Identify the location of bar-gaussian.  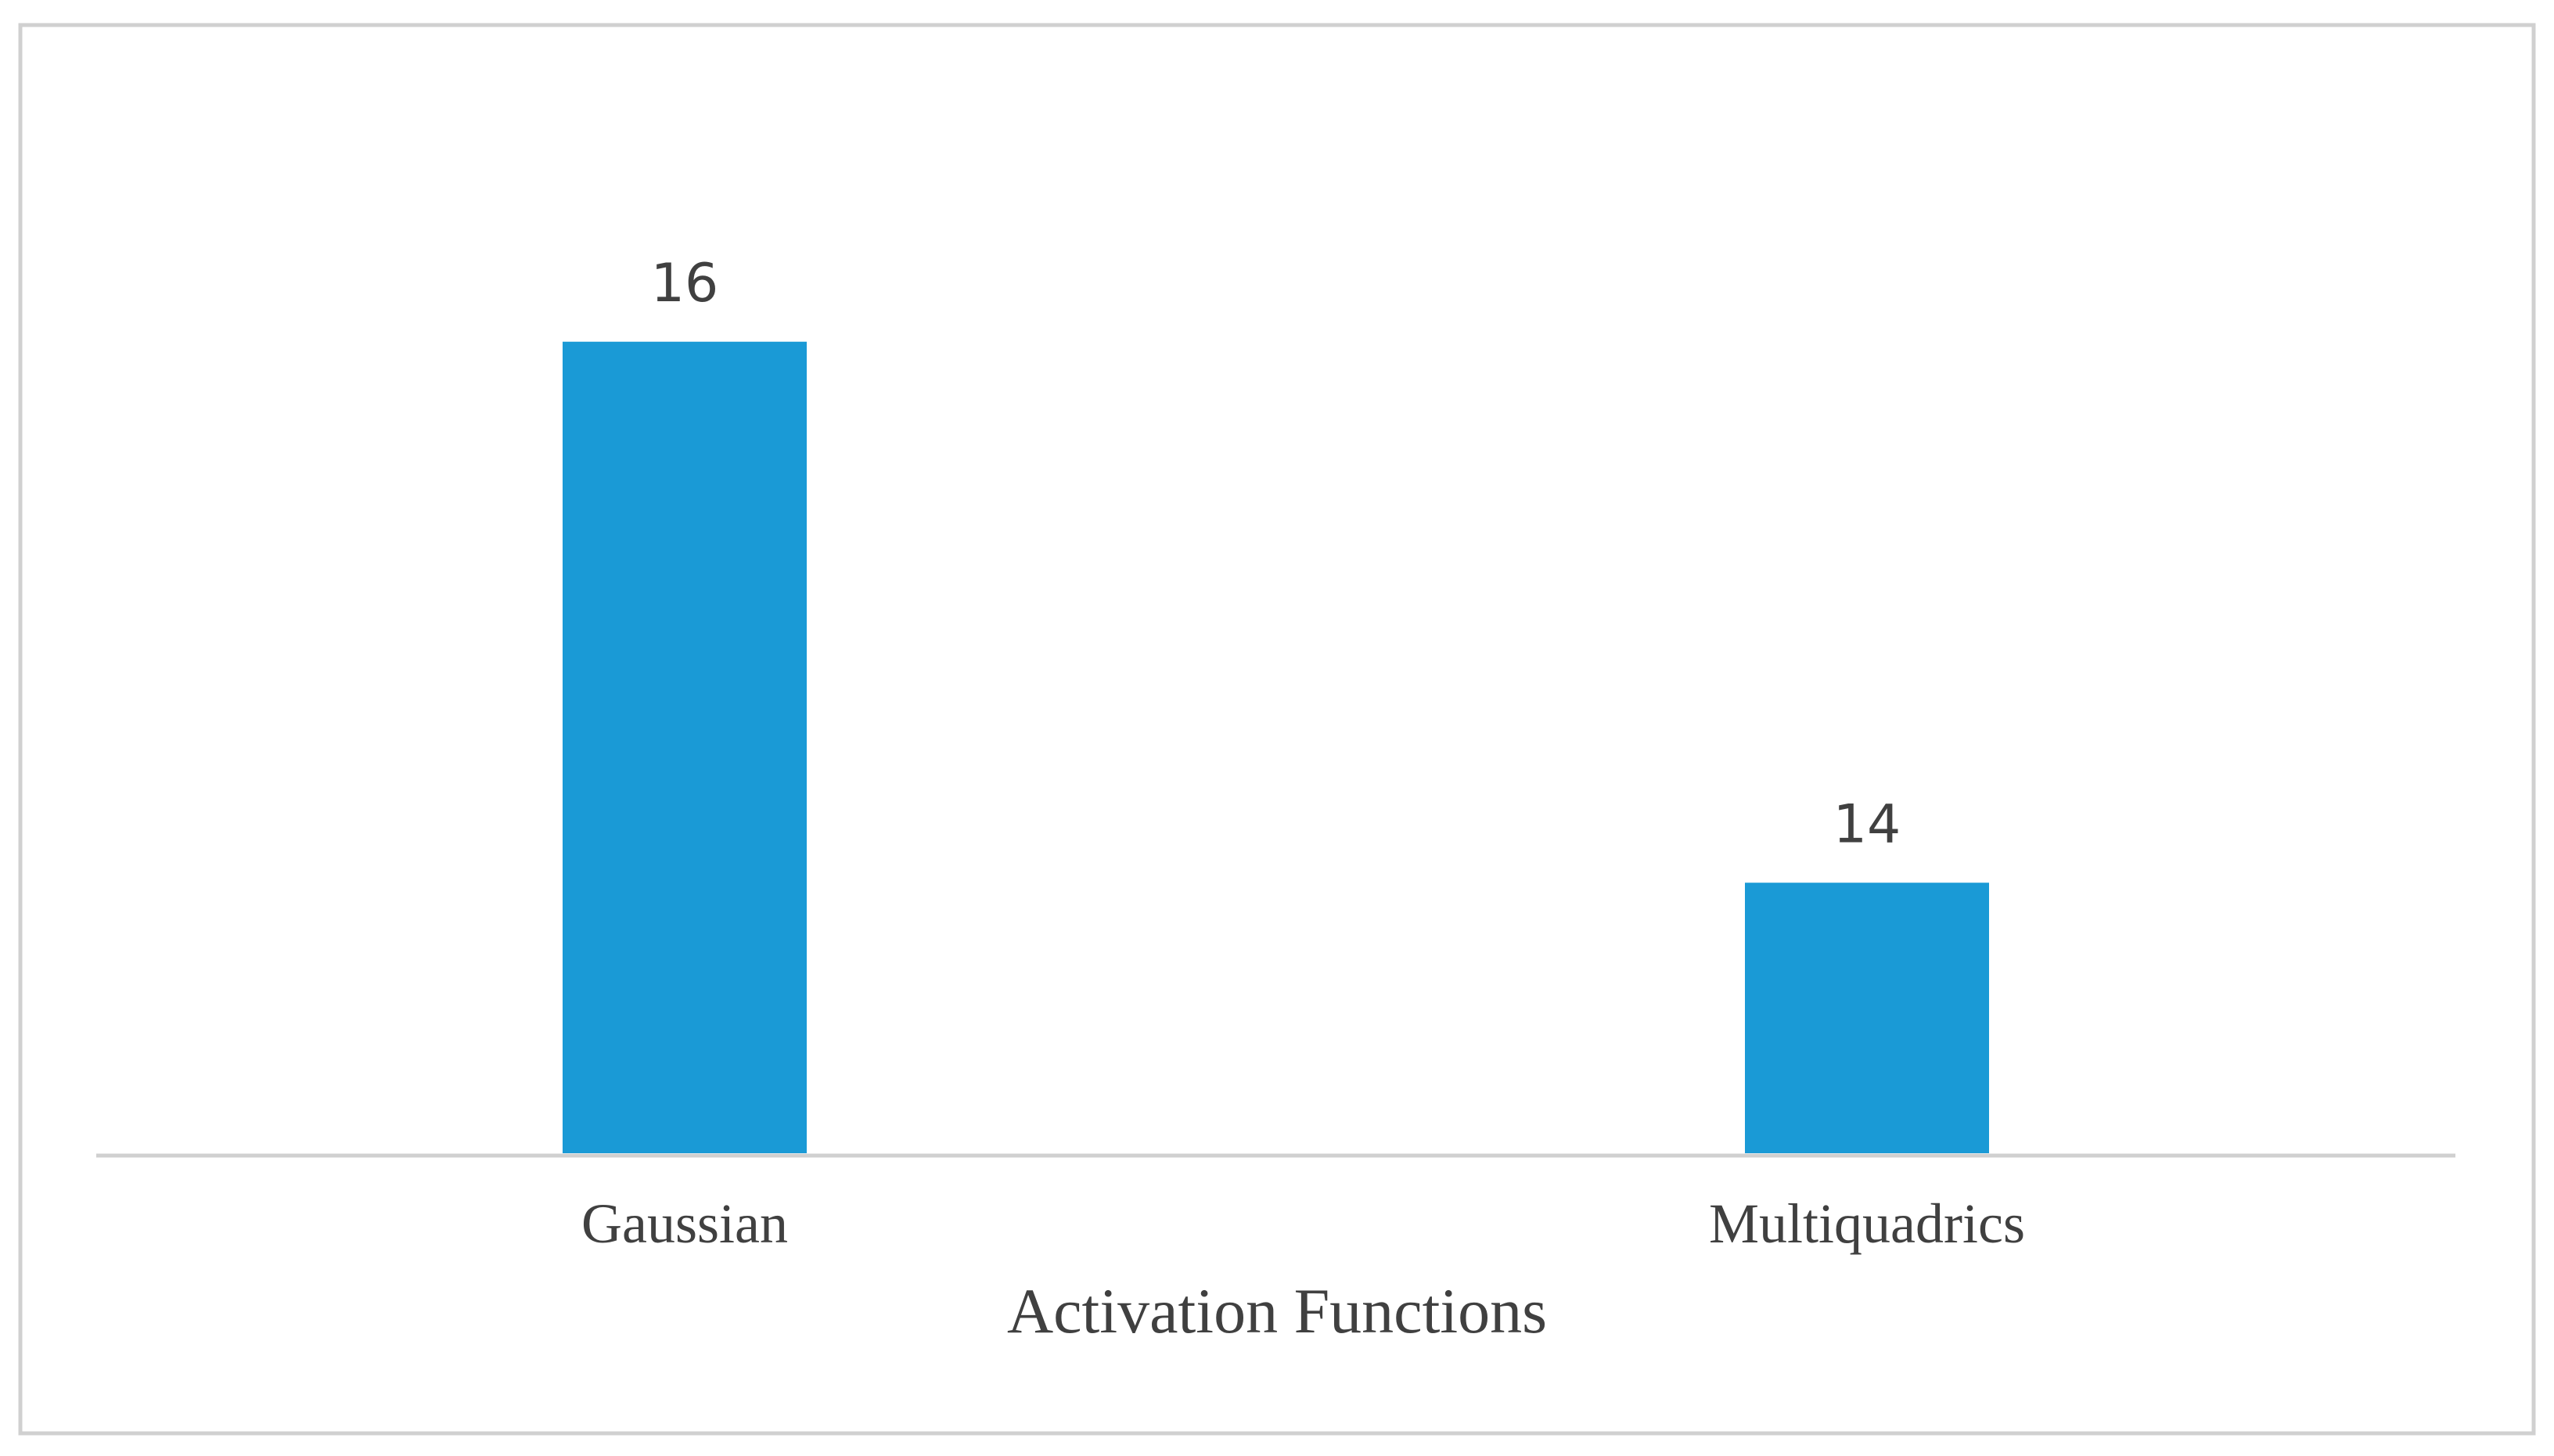
(685, 747).